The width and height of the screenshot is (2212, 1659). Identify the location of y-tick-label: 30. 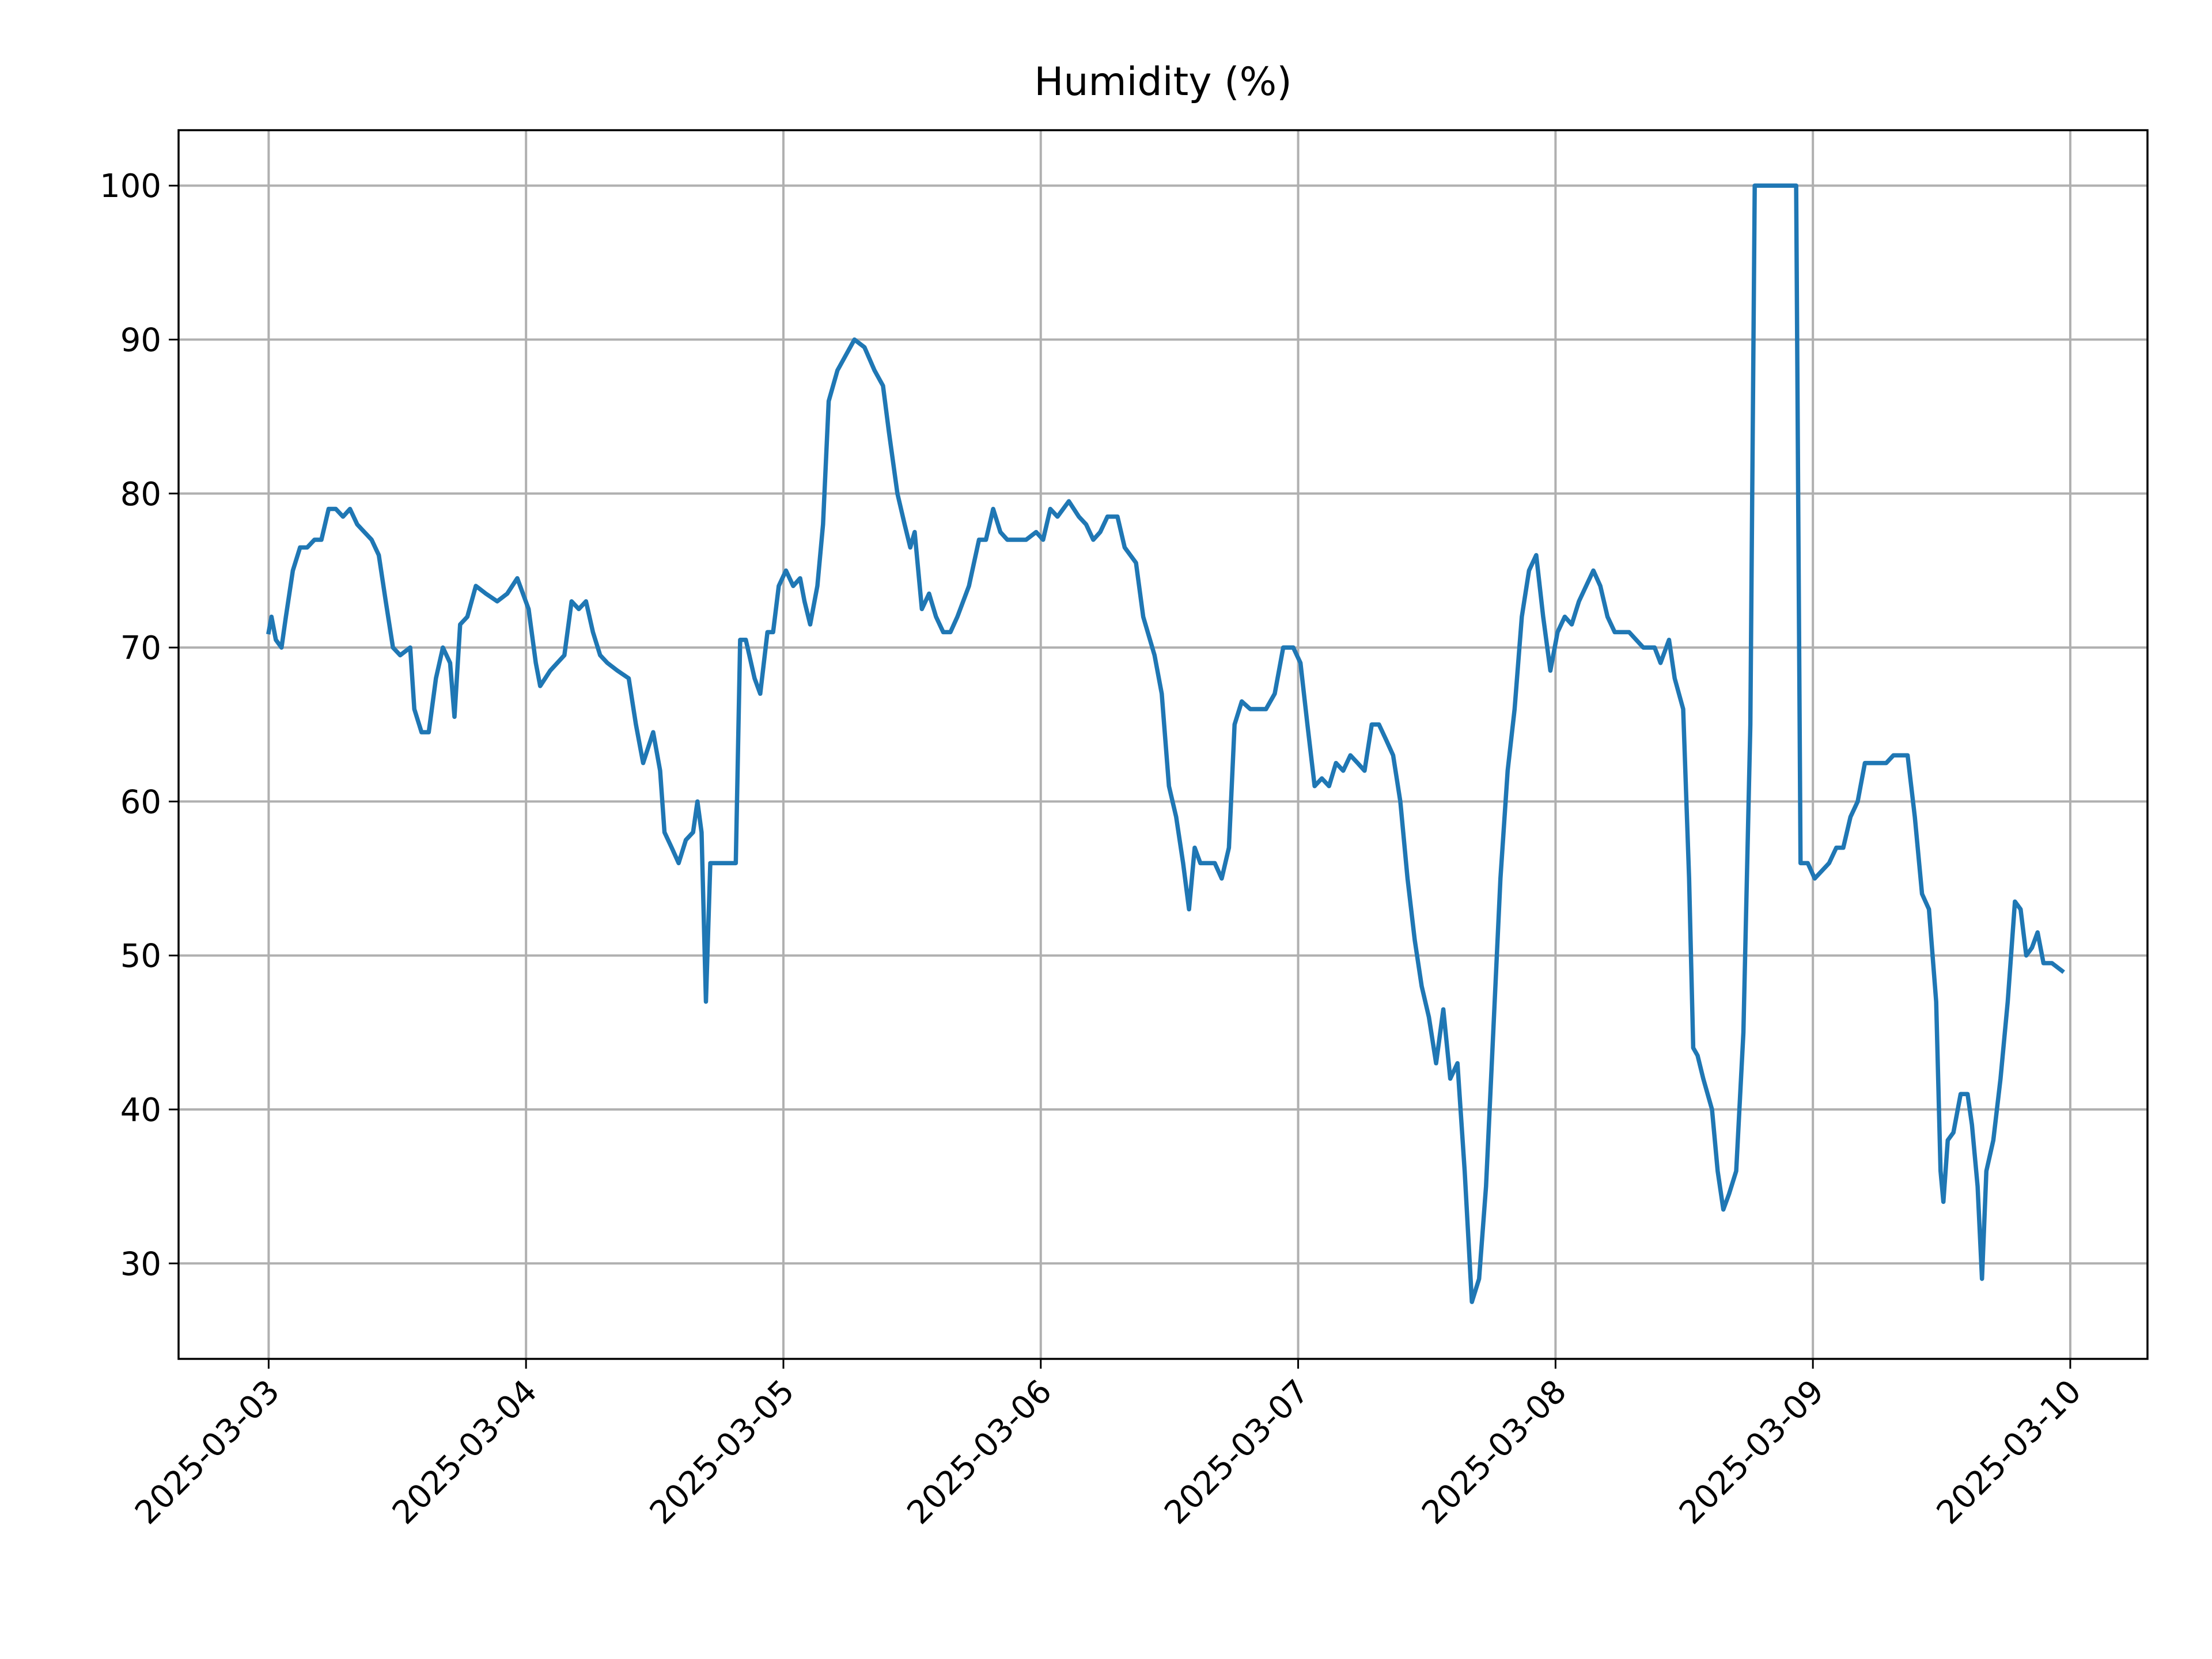
(140, 1264).